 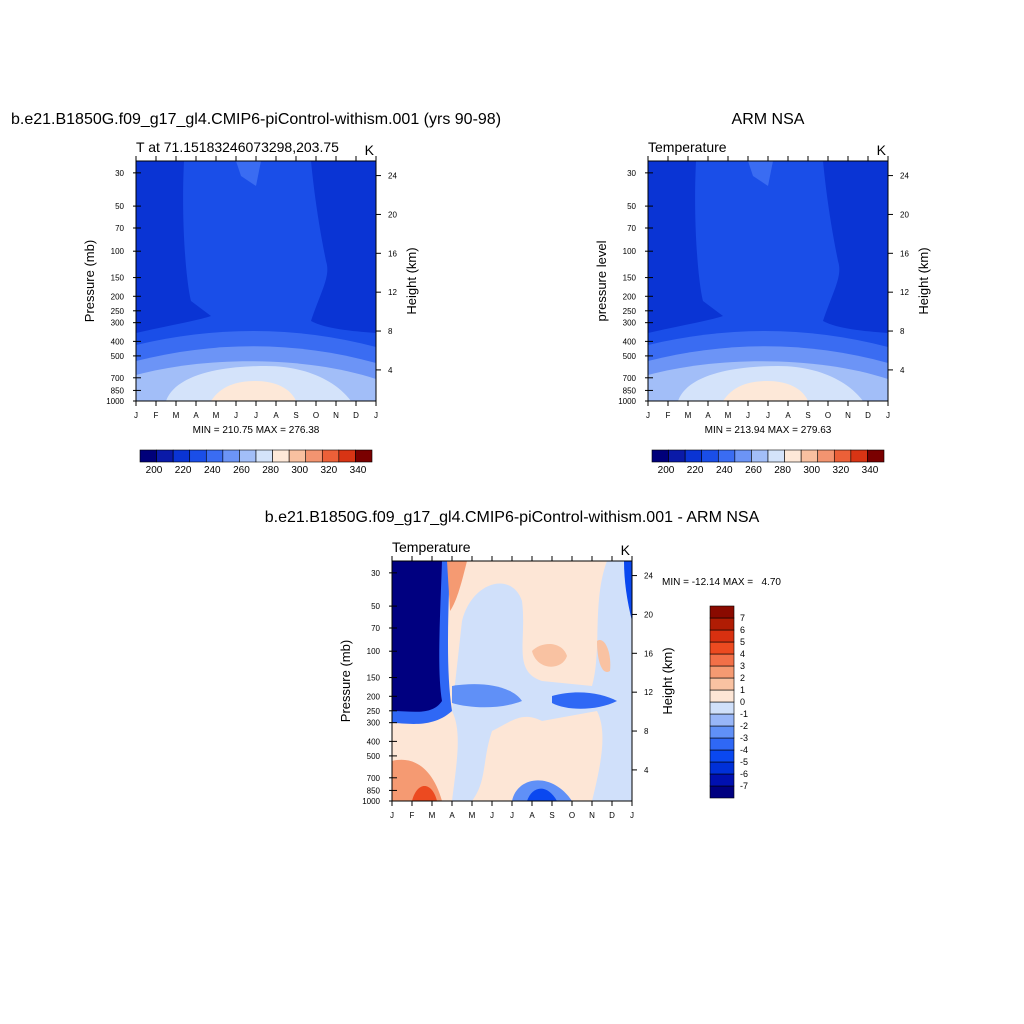 What do you see at coordinates (742, 678) in the screenshot?
I see `colorbar-label: 2` at bounding box center [742, 678].